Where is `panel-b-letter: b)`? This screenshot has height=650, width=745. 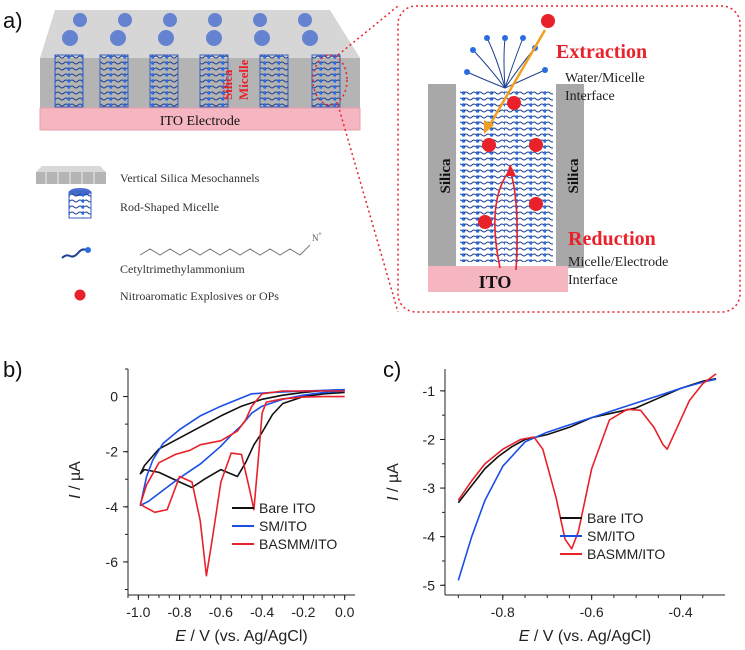 panel-b-letter: b) is located at coordinates (13, 369).